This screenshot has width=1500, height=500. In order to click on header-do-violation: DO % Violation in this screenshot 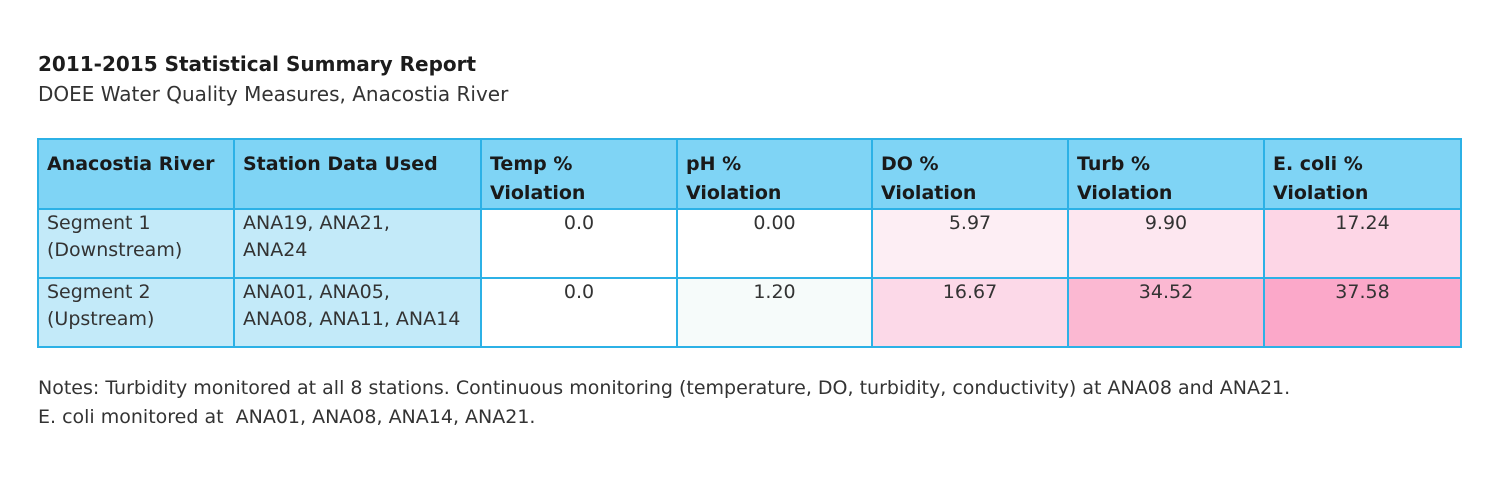, I will do `click(970, 174)`.